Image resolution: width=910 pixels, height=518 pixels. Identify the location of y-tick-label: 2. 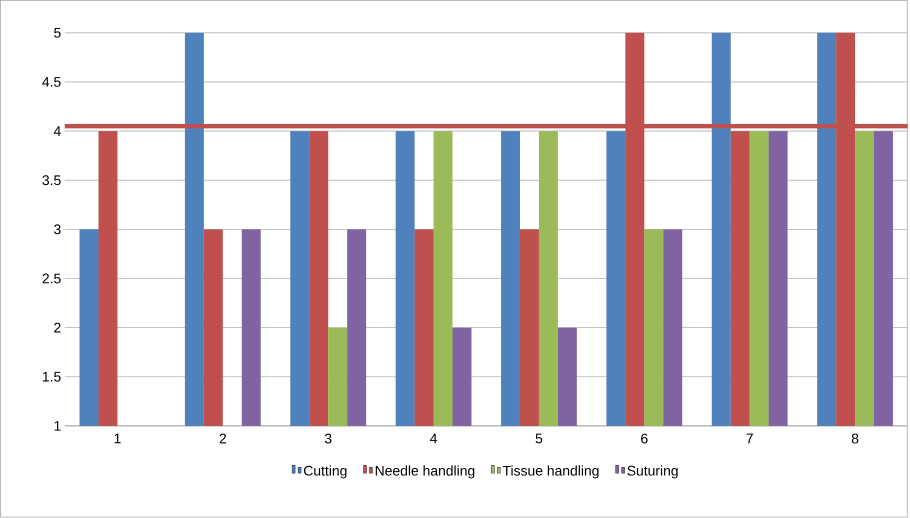
(57, 327).